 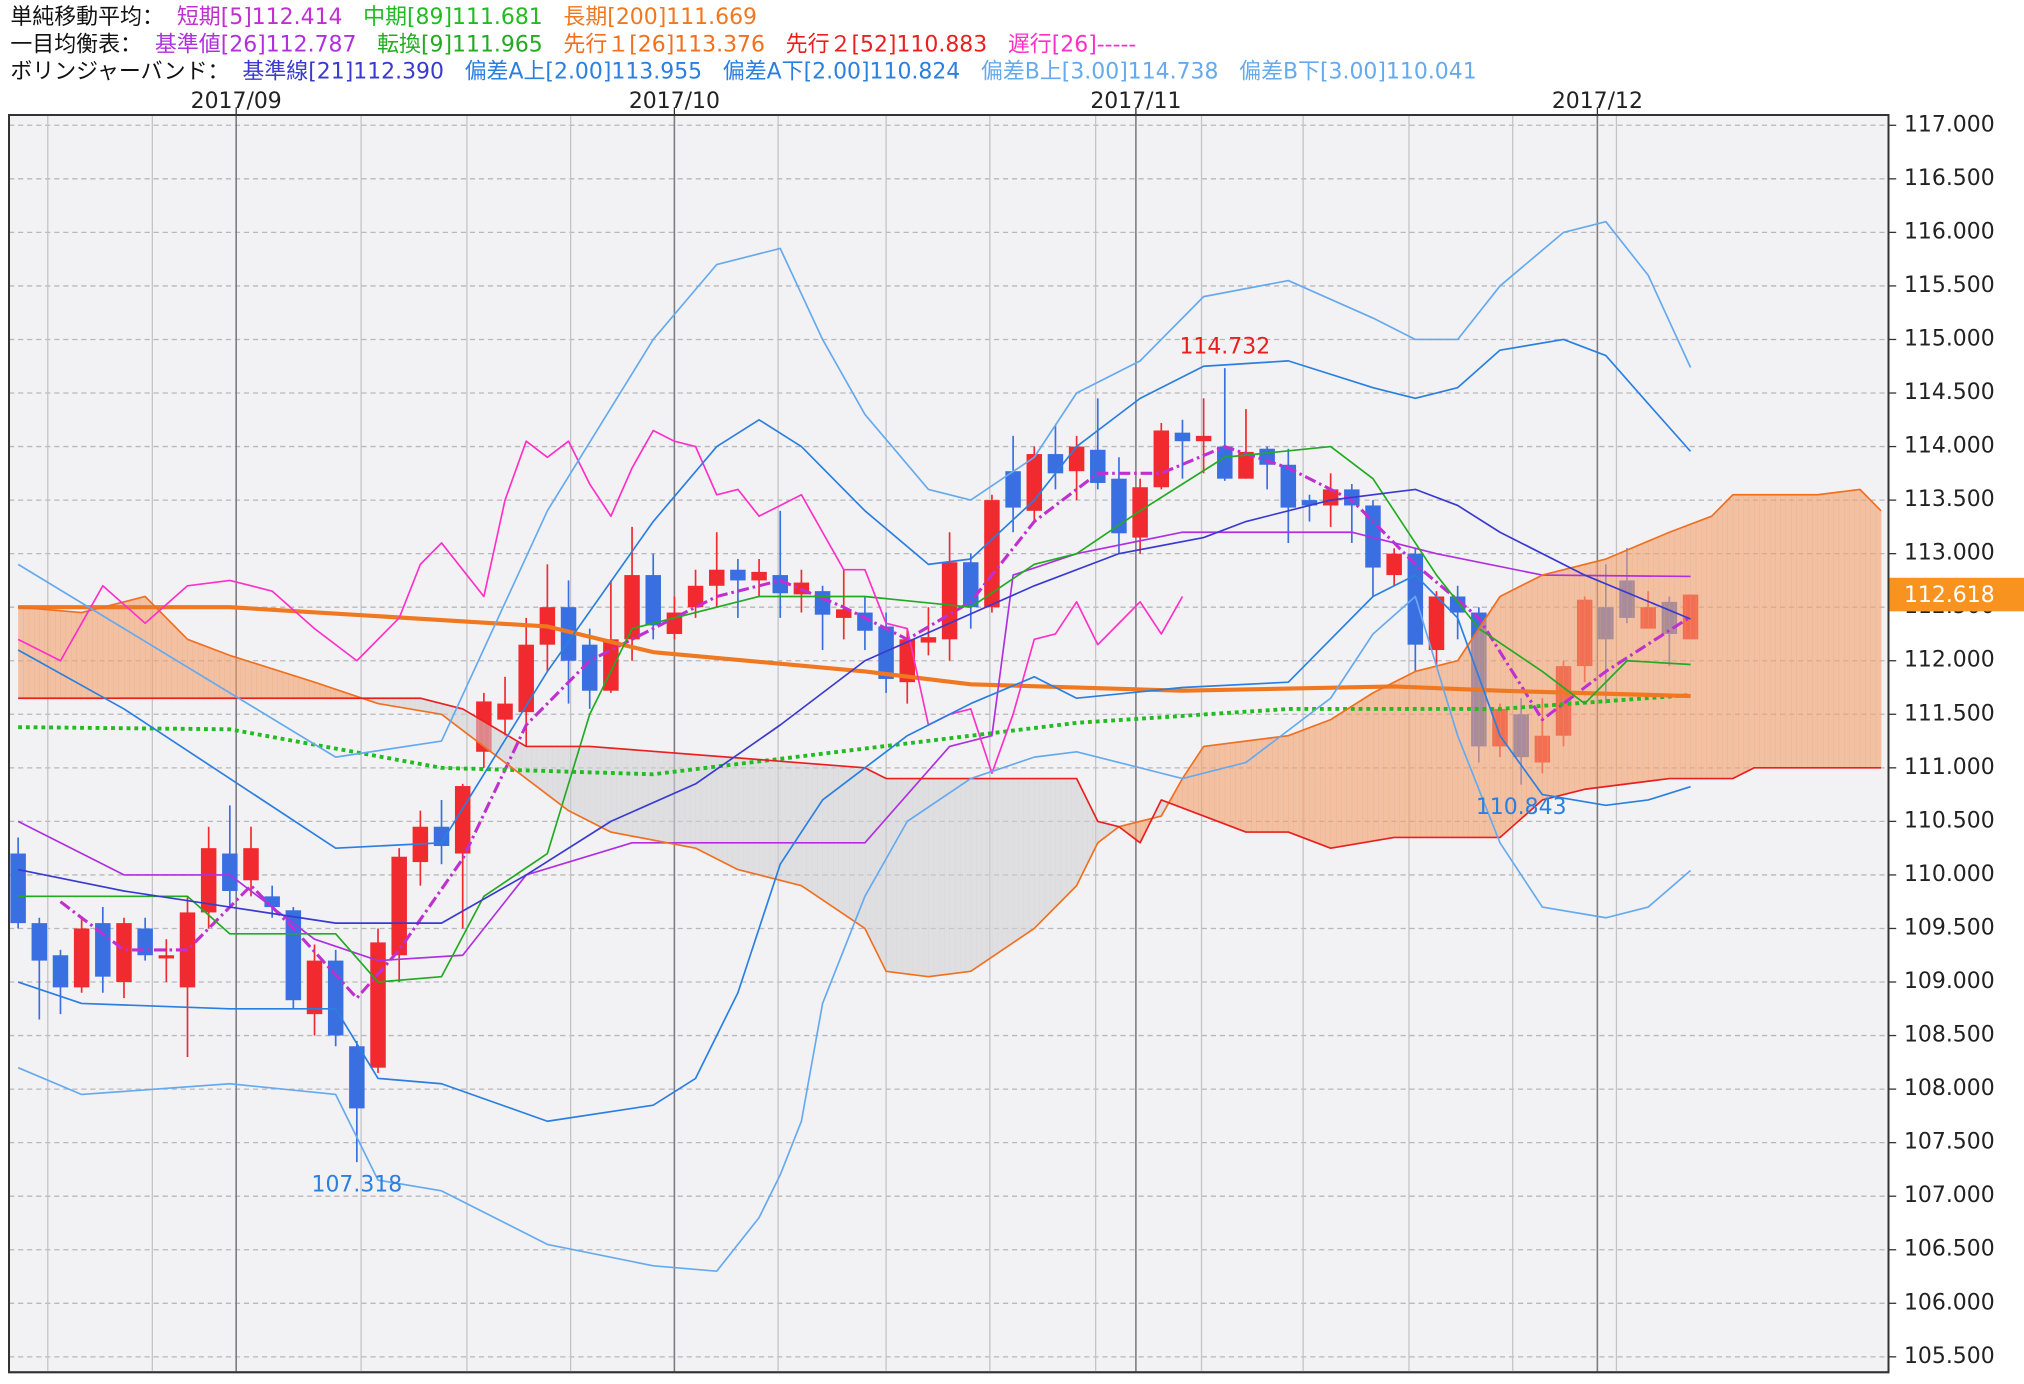 I want to click on y-tick-label: 109.500, so click(x=1949, y=927).